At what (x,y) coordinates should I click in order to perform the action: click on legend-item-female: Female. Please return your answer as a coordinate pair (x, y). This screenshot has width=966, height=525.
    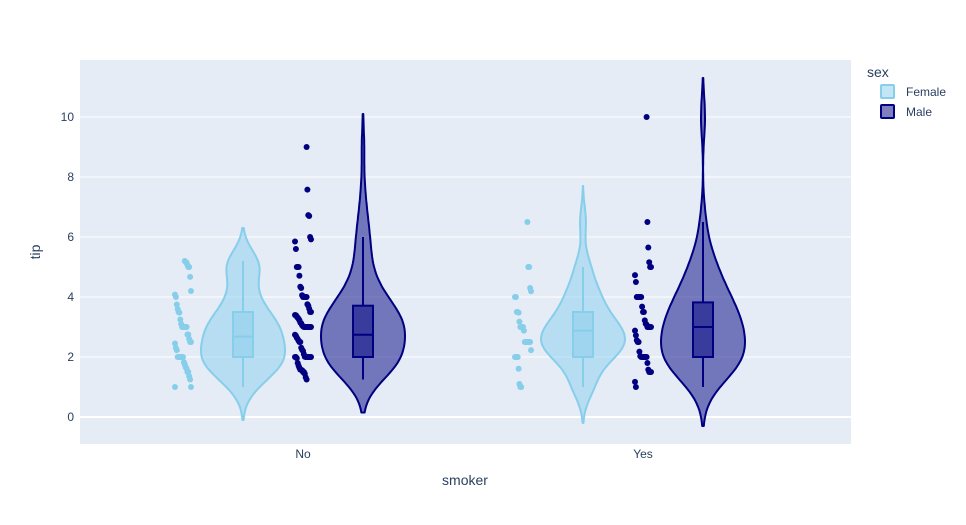
    Looking at the image, I should click on (913, 91).